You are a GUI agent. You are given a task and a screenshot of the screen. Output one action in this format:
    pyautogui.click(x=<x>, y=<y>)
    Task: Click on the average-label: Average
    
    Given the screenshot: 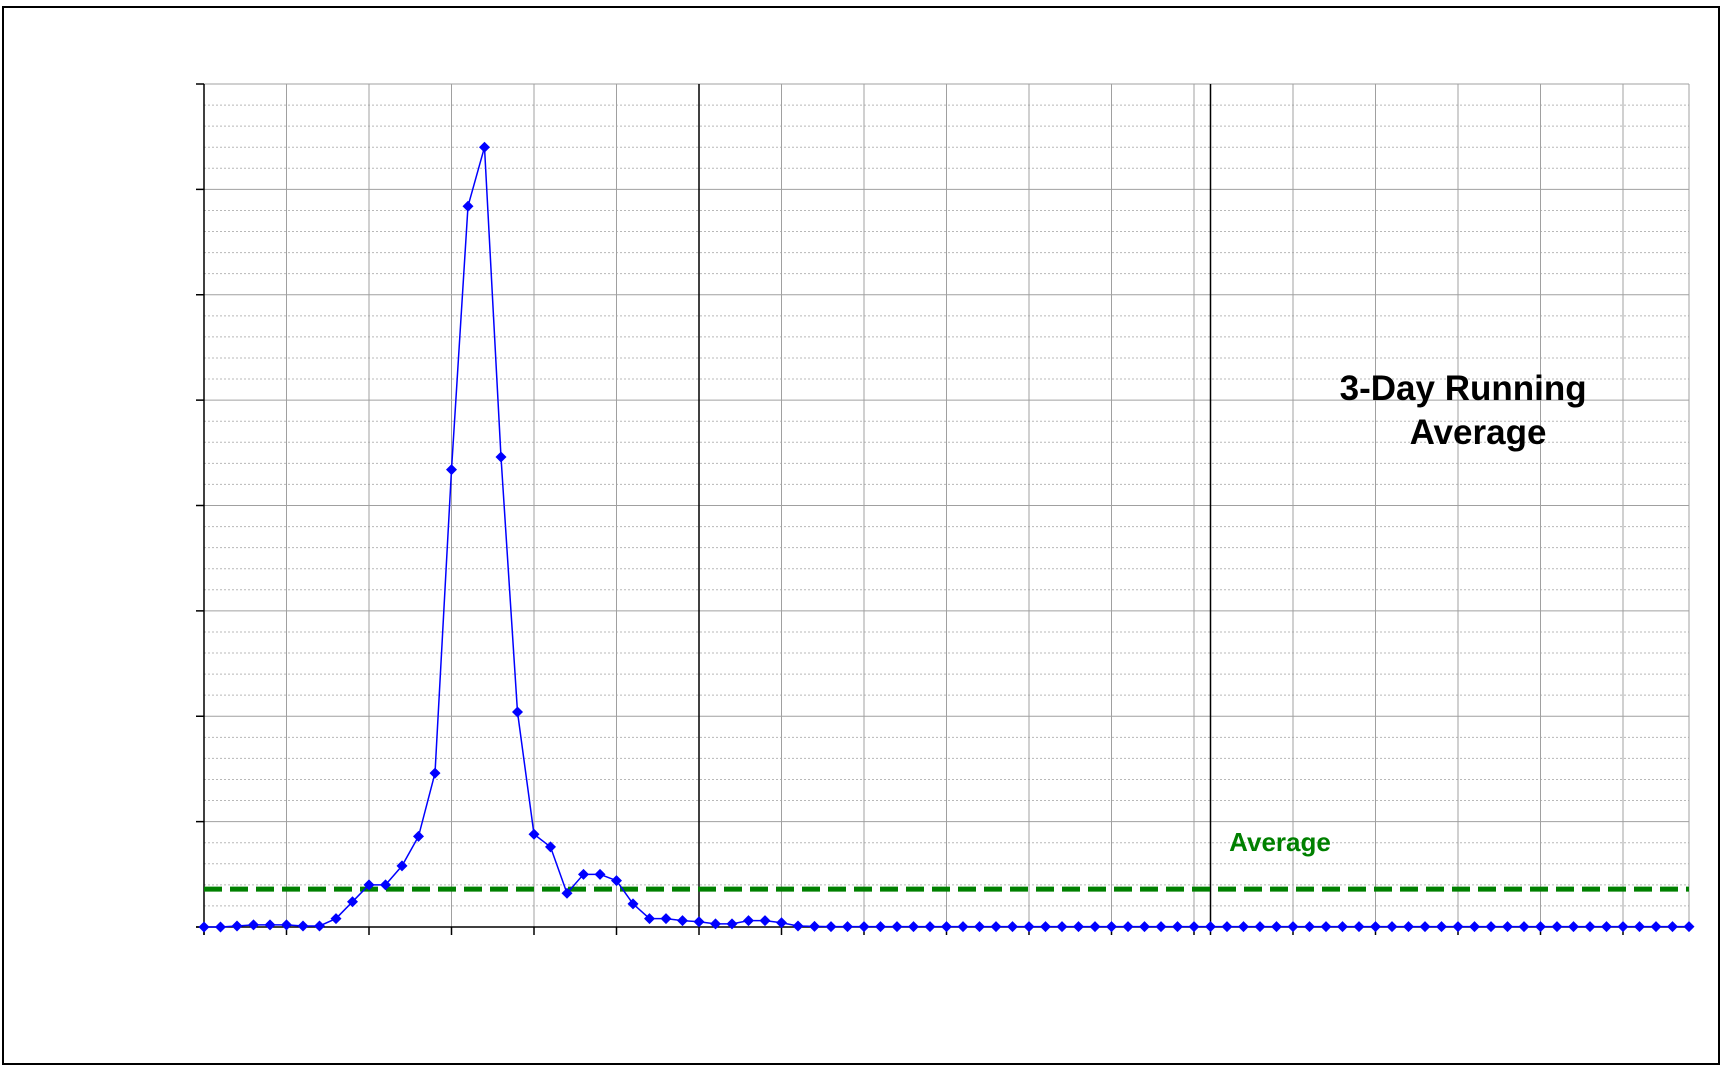 What is the action you would take?
    pyautogui.click(x=1280, y=842)
    